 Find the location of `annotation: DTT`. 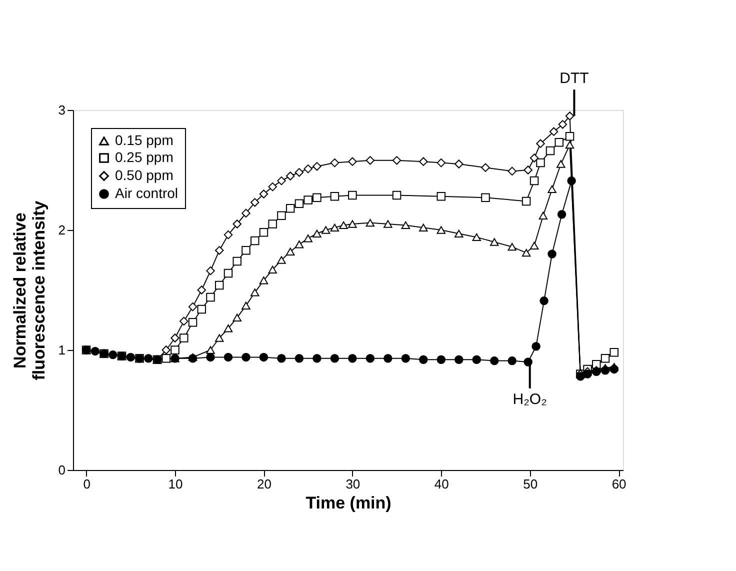

annotation: DTT is located at coordinates (574, 78).